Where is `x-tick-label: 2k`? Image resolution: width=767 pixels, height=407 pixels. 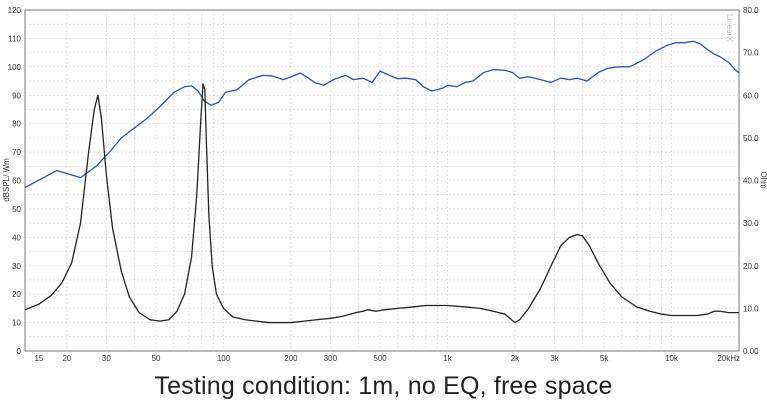
x-tick-label: 2k is located at coordinates (515, 358).